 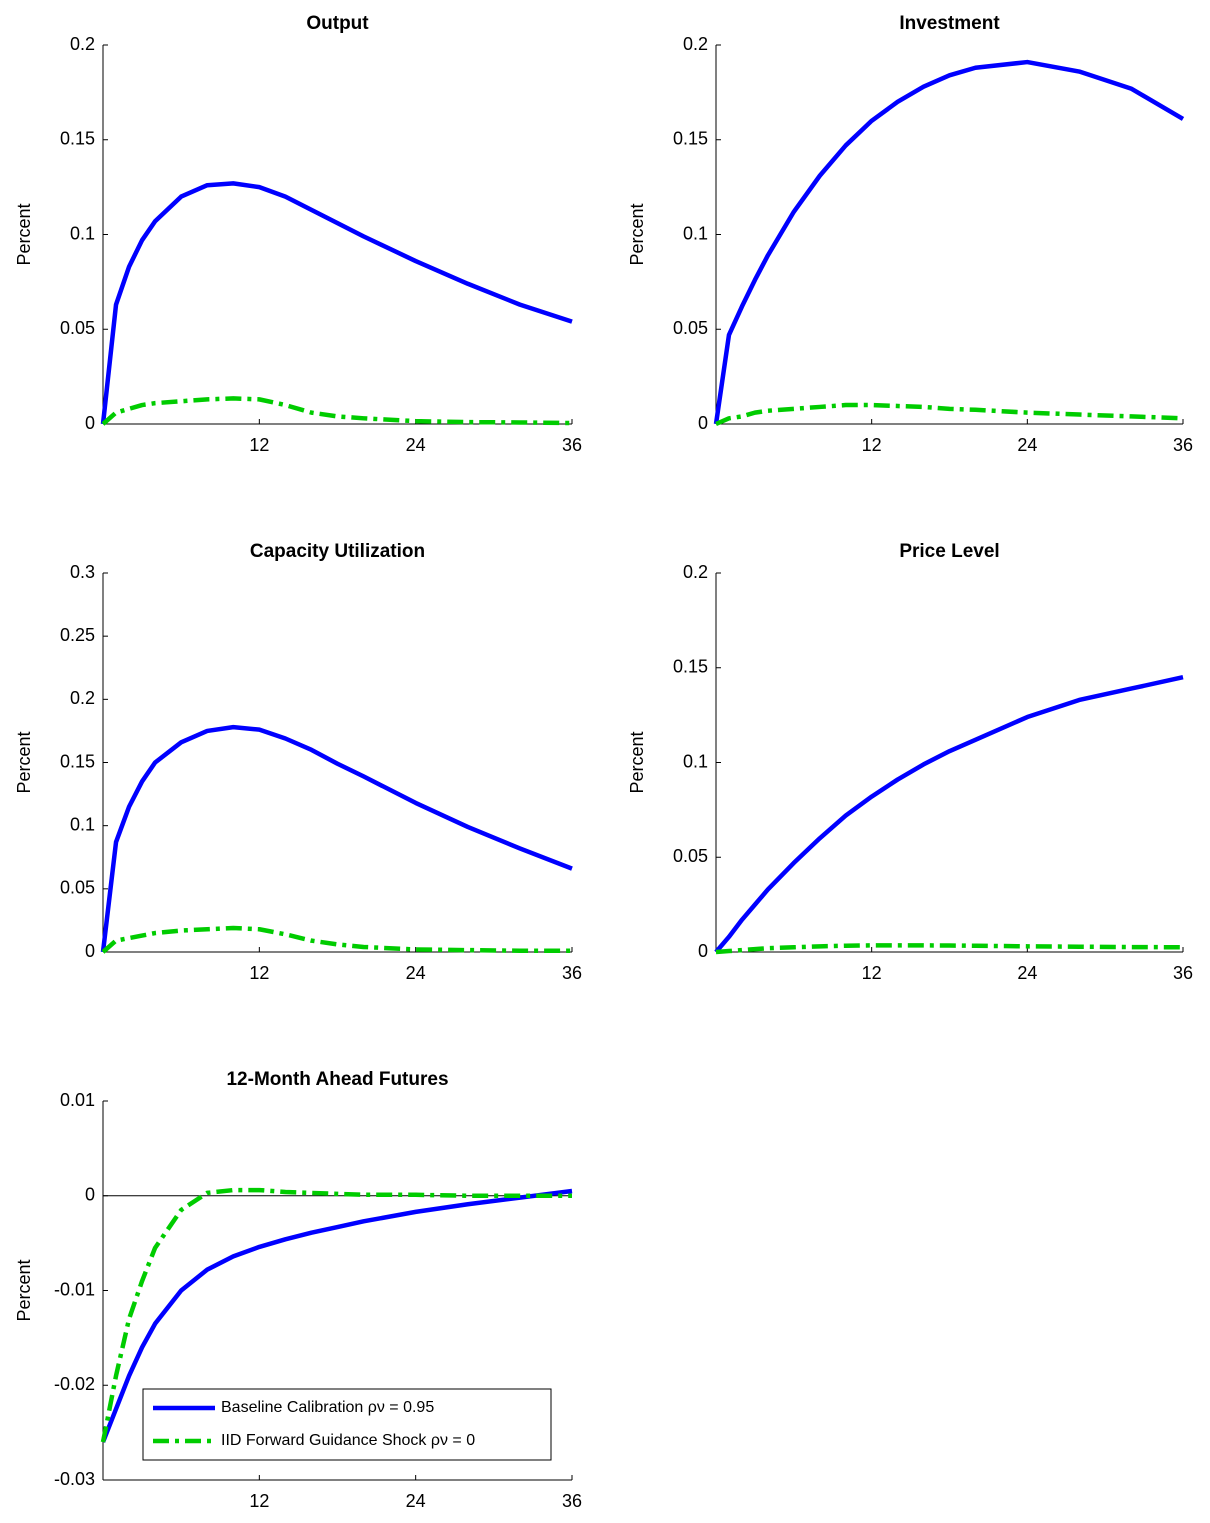 What do you see at coordinates (74, 1384) in the screenshot?
I see `y-tick-label: -0.02` at bounding box center [74, 1384].